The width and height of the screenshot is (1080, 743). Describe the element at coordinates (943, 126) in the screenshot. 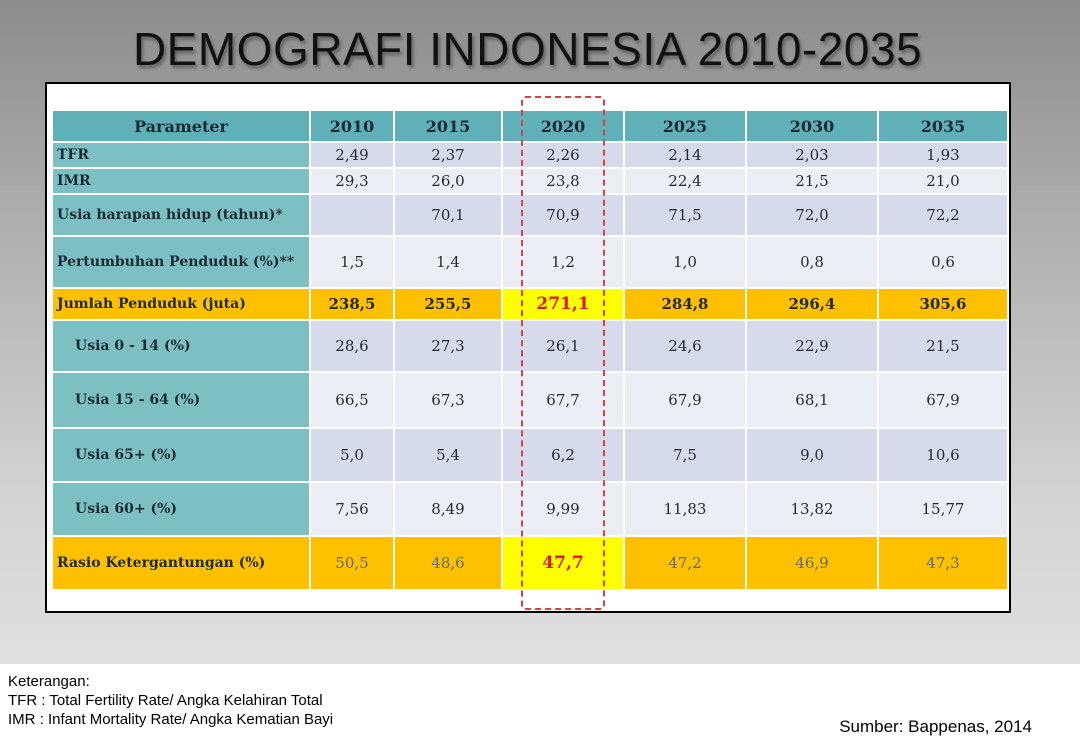

I see `col-header-2035: 2035` at that location.